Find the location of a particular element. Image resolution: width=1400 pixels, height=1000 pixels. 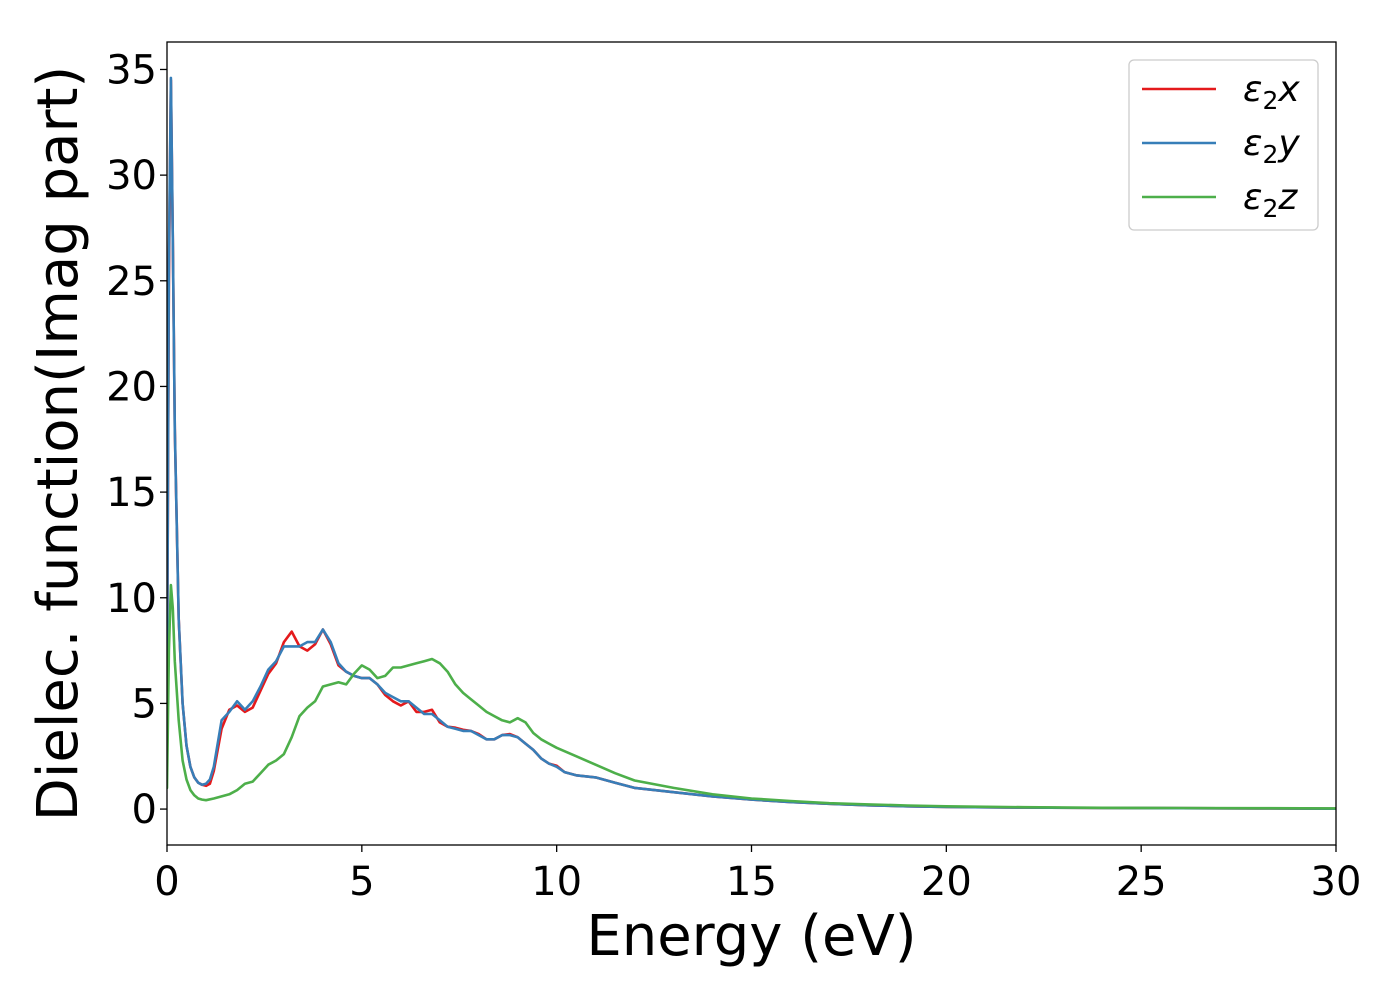

legend-label-suffix: z is located at coordinates (1287, 197).